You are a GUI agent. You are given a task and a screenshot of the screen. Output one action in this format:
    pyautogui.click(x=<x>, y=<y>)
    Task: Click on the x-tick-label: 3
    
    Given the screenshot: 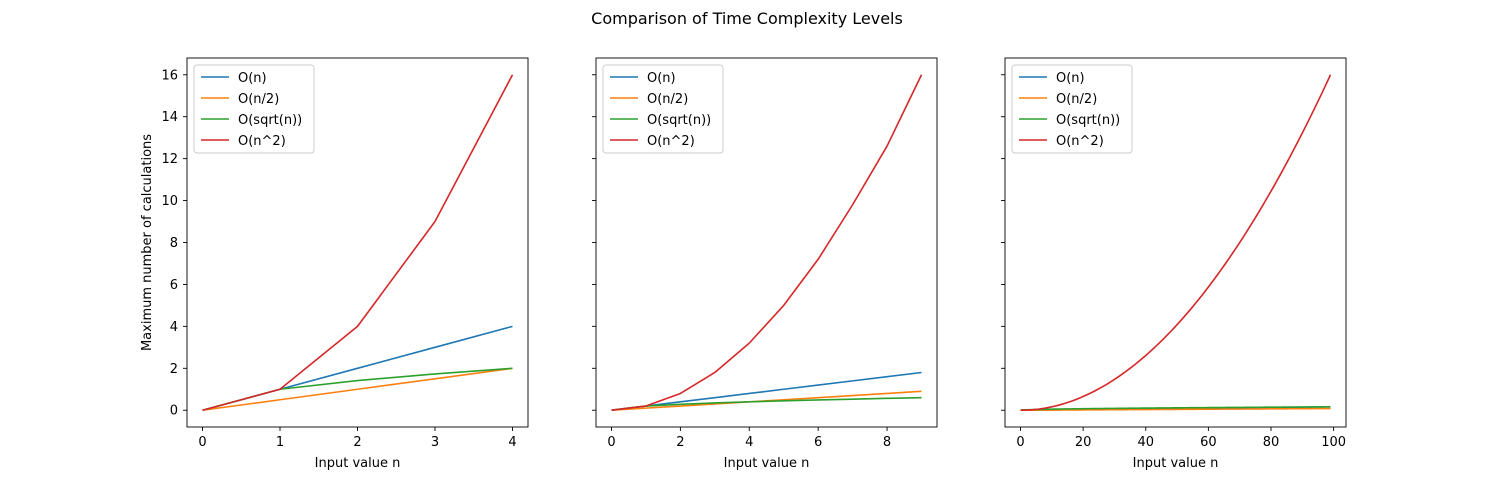 What is the action you would take?
    pyautogui.click(x=435, y=442)
    